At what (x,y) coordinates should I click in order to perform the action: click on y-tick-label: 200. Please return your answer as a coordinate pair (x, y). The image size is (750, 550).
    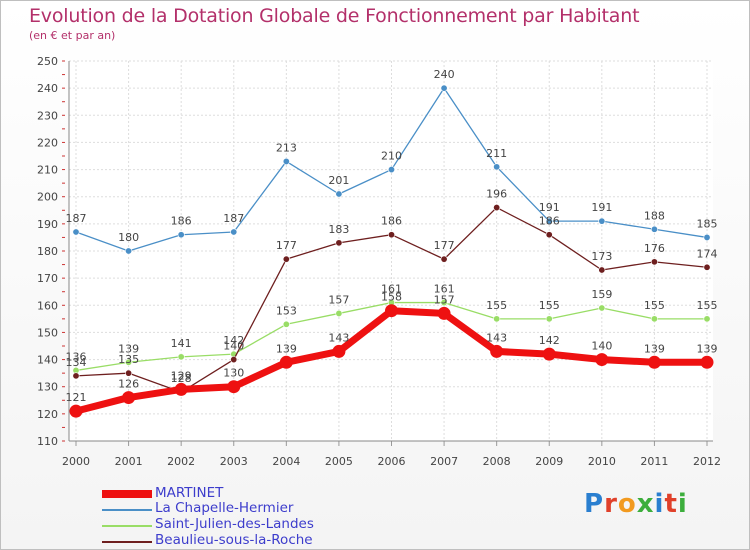
    Looking at the image, I should click on (47, 197).